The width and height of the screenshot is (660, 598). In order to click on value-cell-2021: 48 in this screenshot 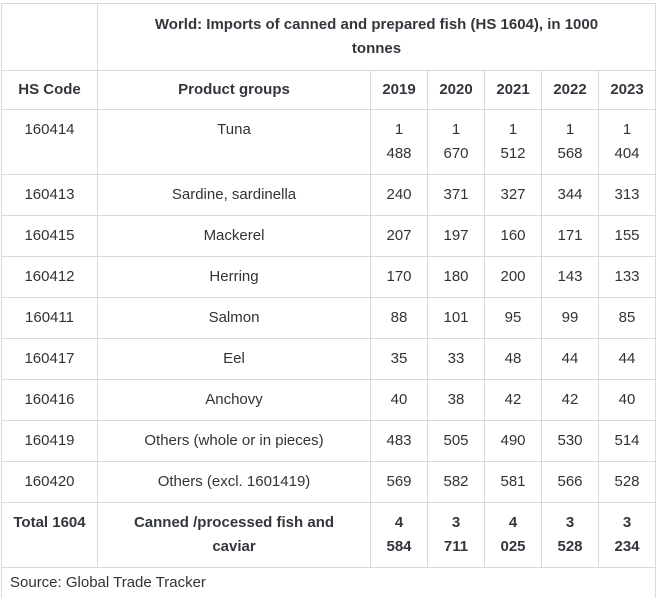, I will do `click(513, 359)`.